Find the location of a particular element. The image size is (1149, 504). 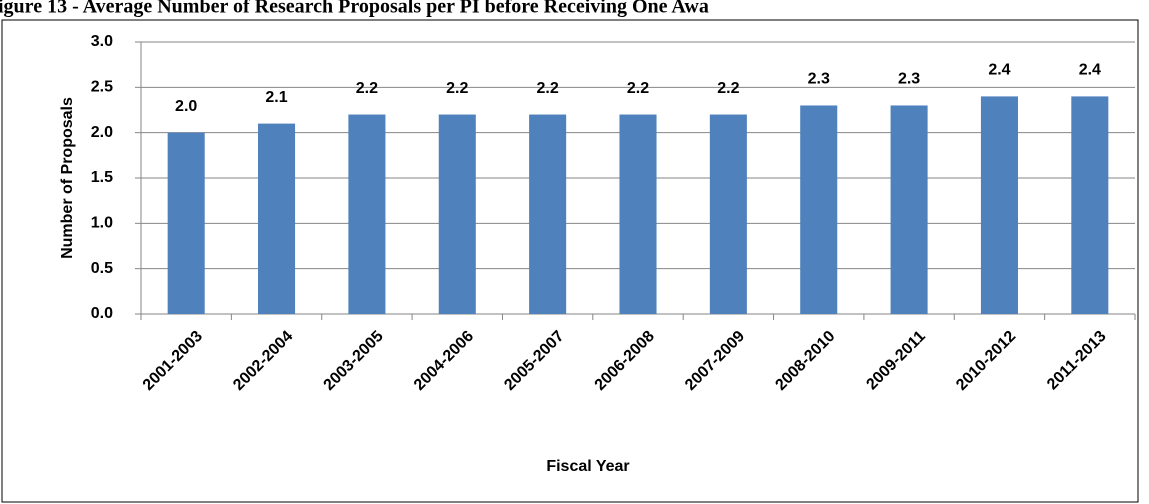

x-tick-label: 2001-2003 is located at coordinates (173, 361).